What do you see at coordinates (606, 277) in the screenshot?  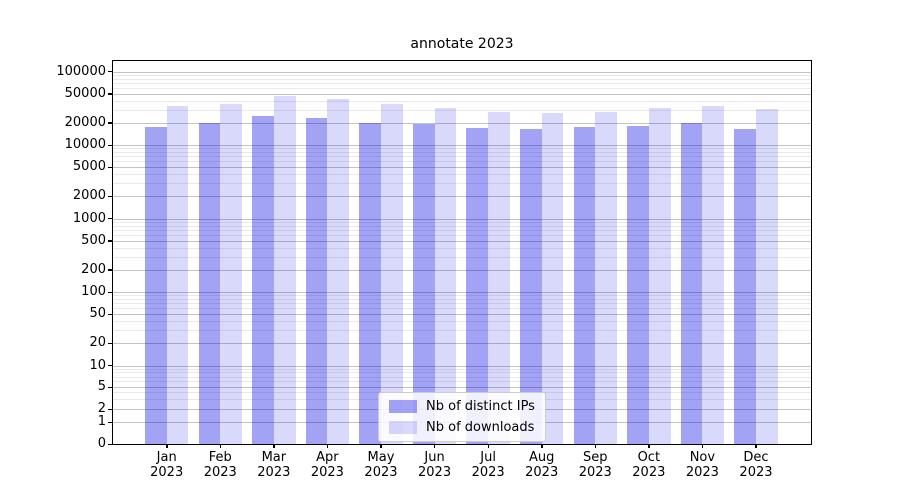 I see `bar-downloads-sep` at bounding box center [606, 277].